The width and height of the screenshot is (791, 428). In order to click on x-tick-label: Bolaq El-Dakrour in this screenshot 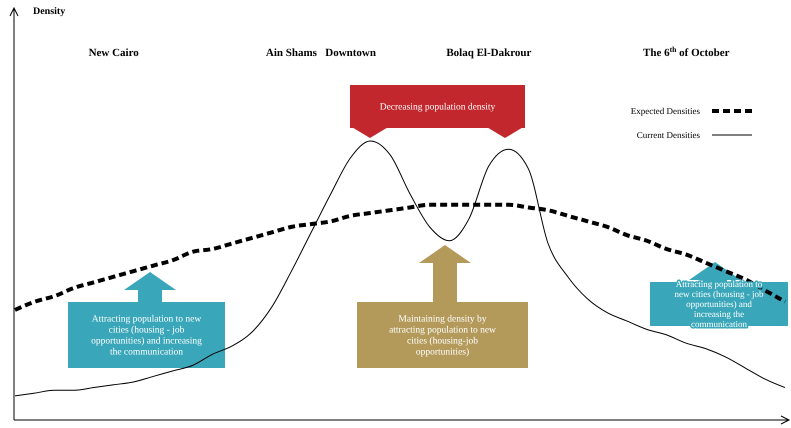, I will do `click(489, 53)`.